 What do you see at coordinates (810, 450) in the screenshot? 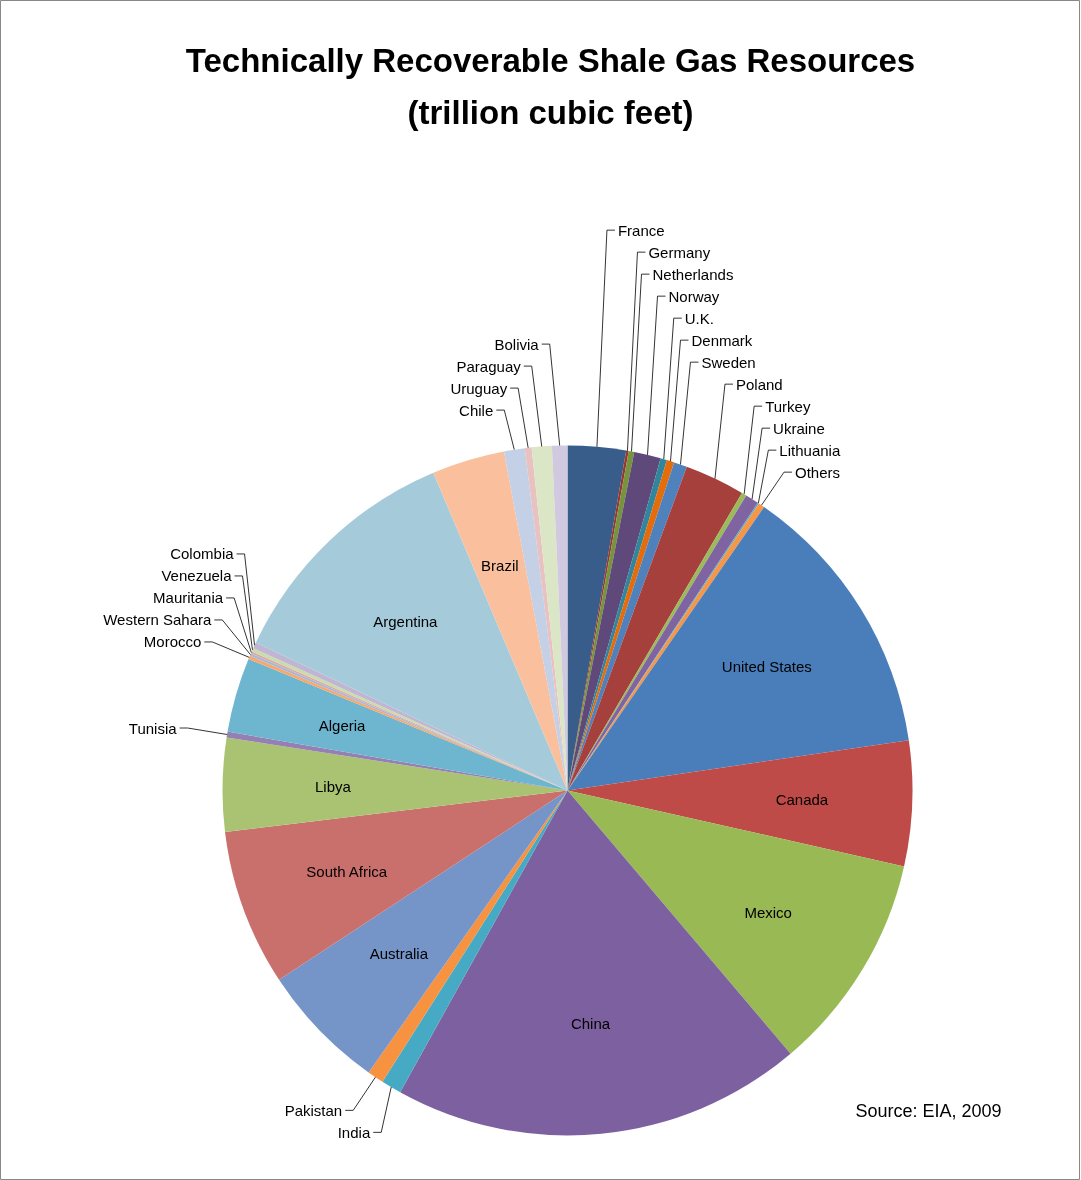
I see `slice-label: Lithuania` at bounding box center [810, 450].